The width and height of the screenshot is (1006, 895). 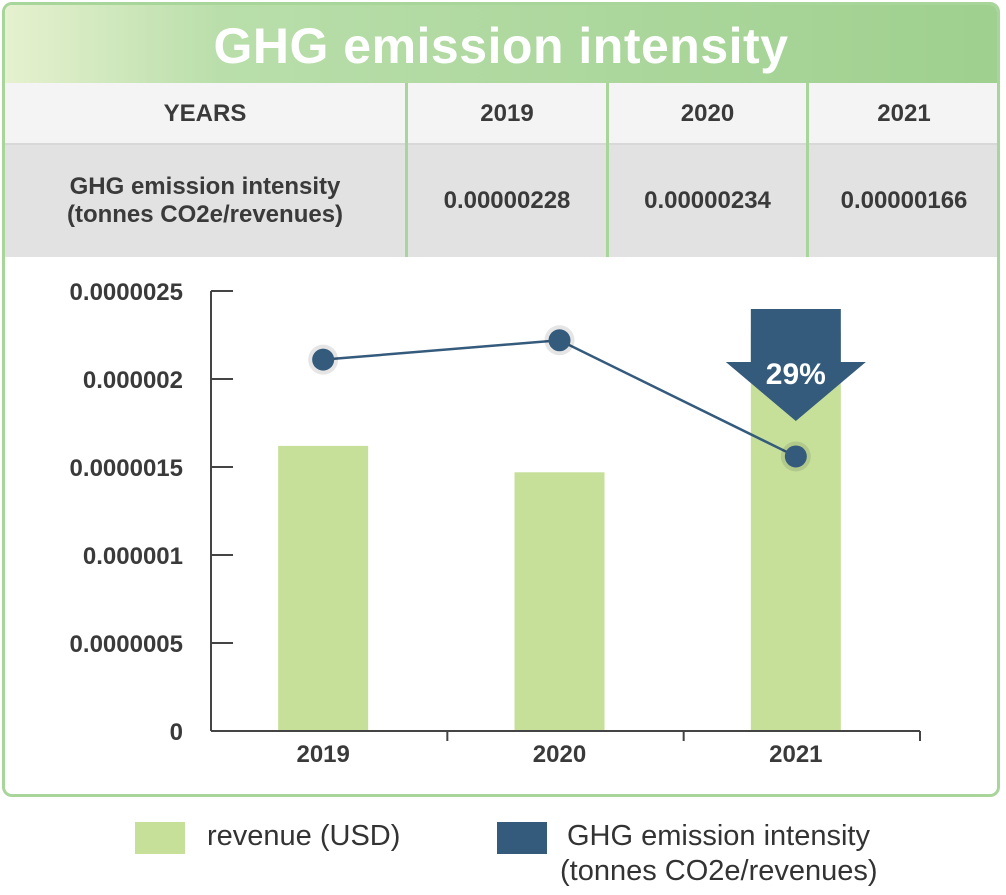 I want to click on table-header-years: YEARS, so click(x=205, y=114).